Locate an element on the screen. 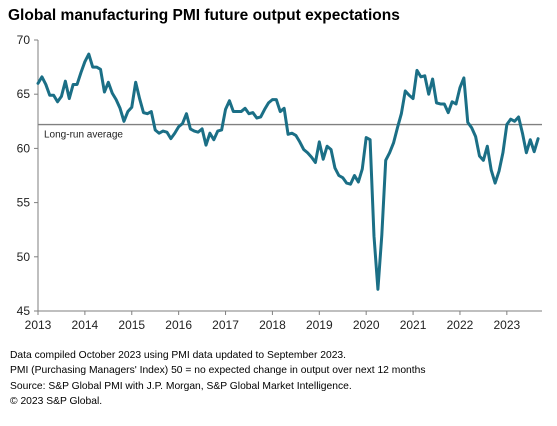 The height and width of the screenshot is (426, 557). y-tick-label: 50 is located at coordinates (24, 257).